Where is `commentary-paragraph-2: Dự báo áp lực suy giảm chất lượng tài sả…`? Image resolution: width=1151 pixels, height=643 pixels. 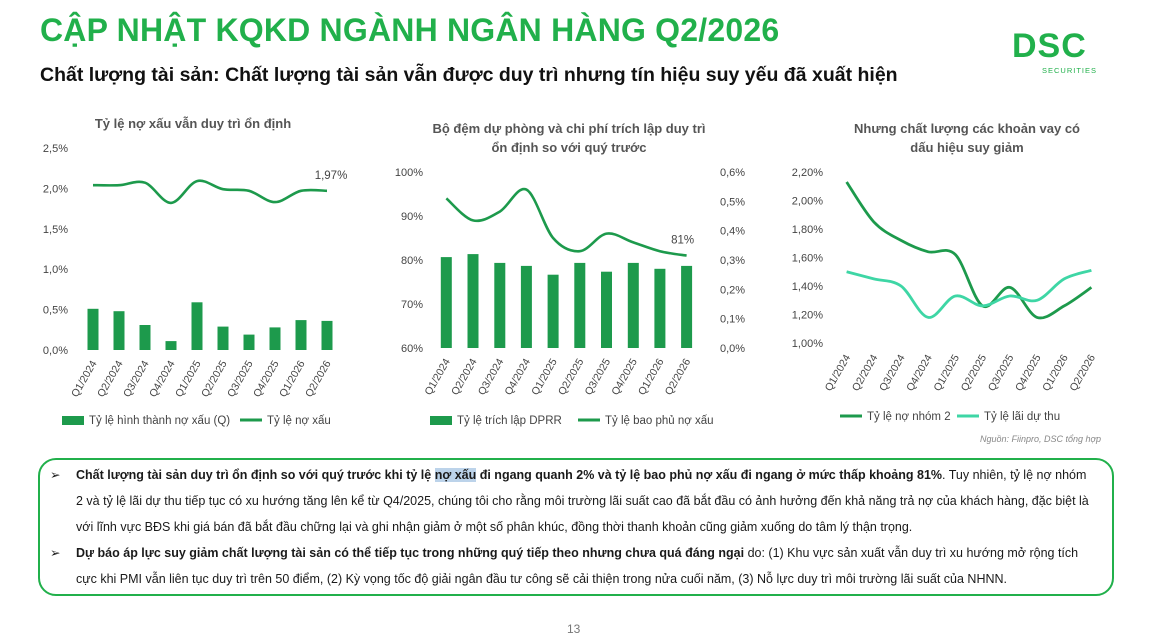 commentary-paragraph-2: Dự báo áp lực suy giảm chất lượng tài sả… is located at coordinates (586, 566).